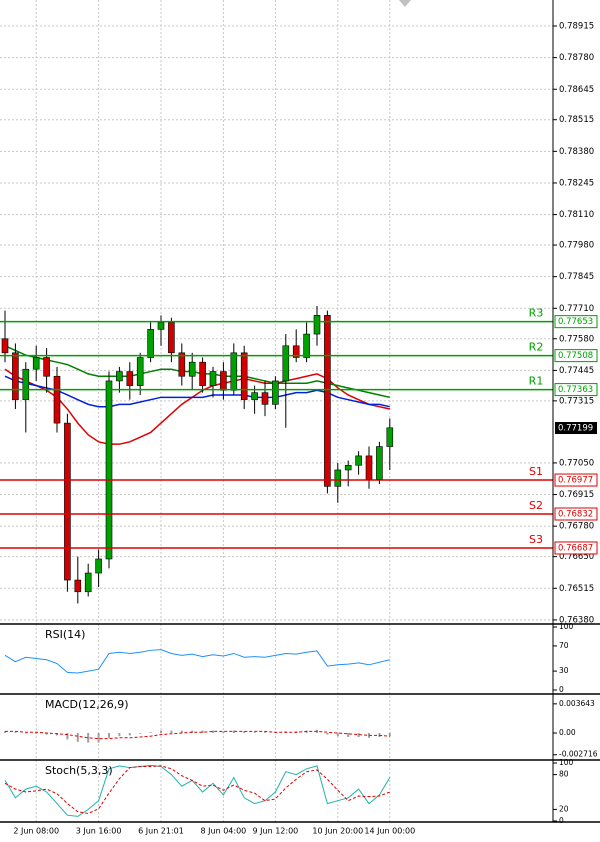  I want to click on y-tick-label: 0.76915, so click(576, 495).